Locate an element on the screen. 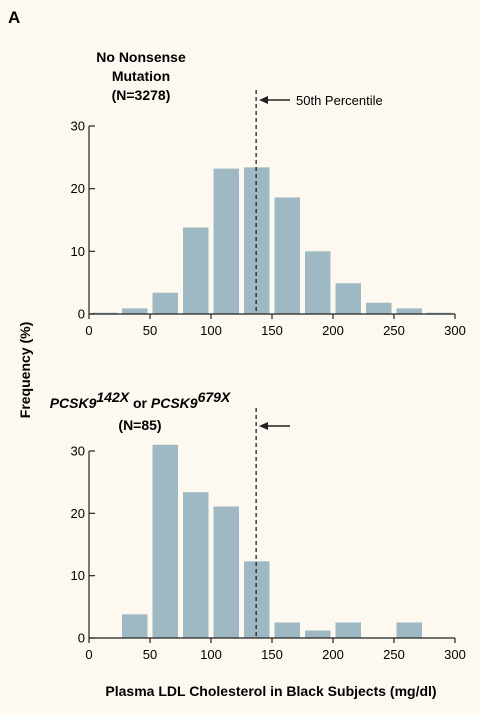 This screenshot has height=715, width=480. top-y-tick-label: 0 is located at coordinates (81, 314).